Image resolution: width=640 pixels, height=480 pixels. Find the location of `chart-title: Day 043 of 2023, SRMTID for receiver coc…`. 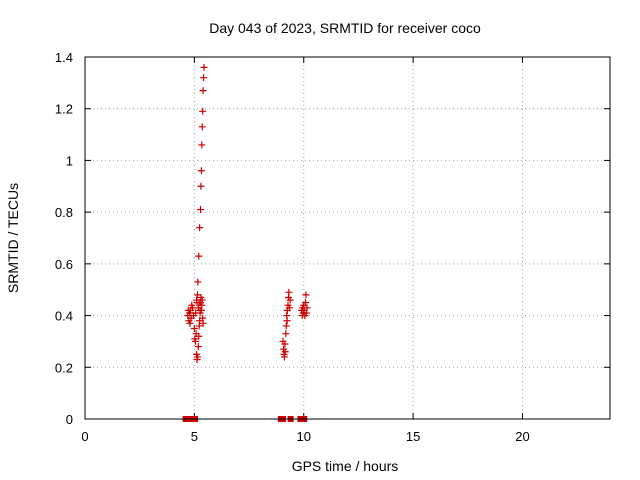

chart-title: Day 043 of 2023, SRMTID for receiver coc… is located at coordinates (345, 28).